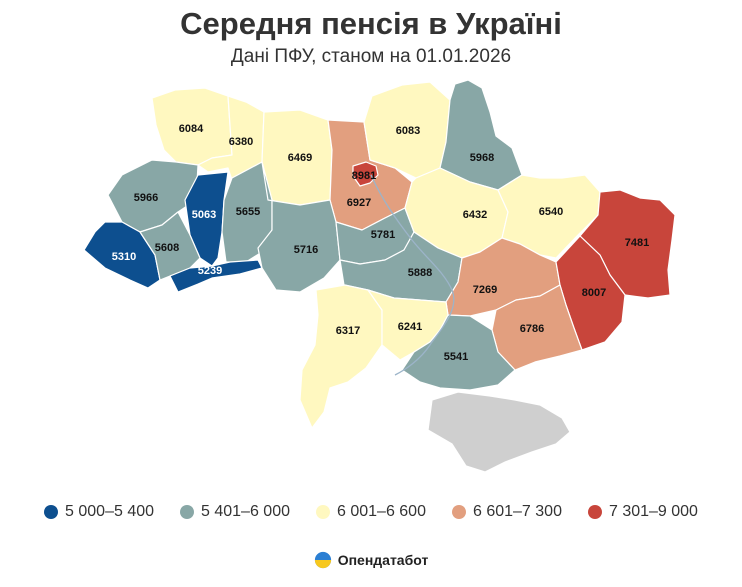 This screenshot has width=742, height=587. What do you see at coordinates (381, 511) in the screenshot?
I see `legend-label: 6 001–6 600` at bounding box center [381, 511].